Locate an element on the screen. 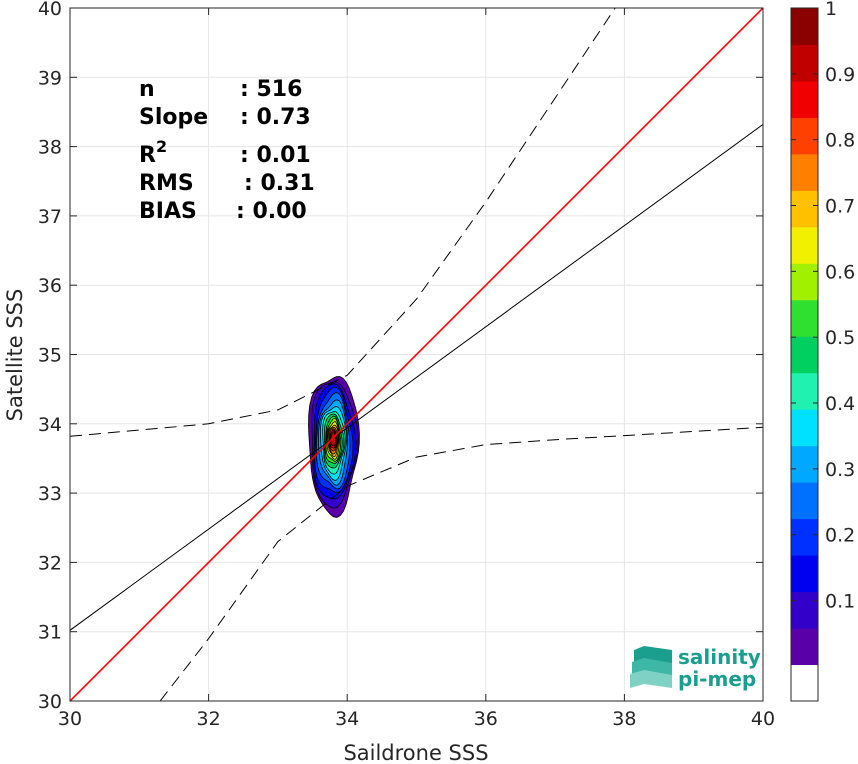 This screenshot has width=858, height=764. wave-logo-icon is located at coordinates (651, 667).